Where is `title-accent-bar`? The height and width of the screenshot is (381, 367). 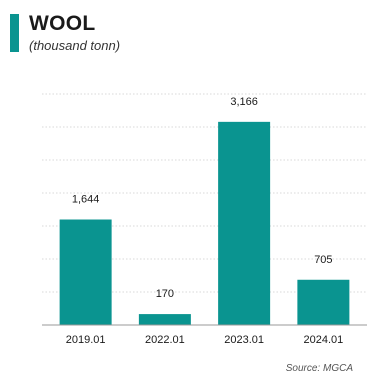
title-accent-bar is located at coordinates (14, 33).